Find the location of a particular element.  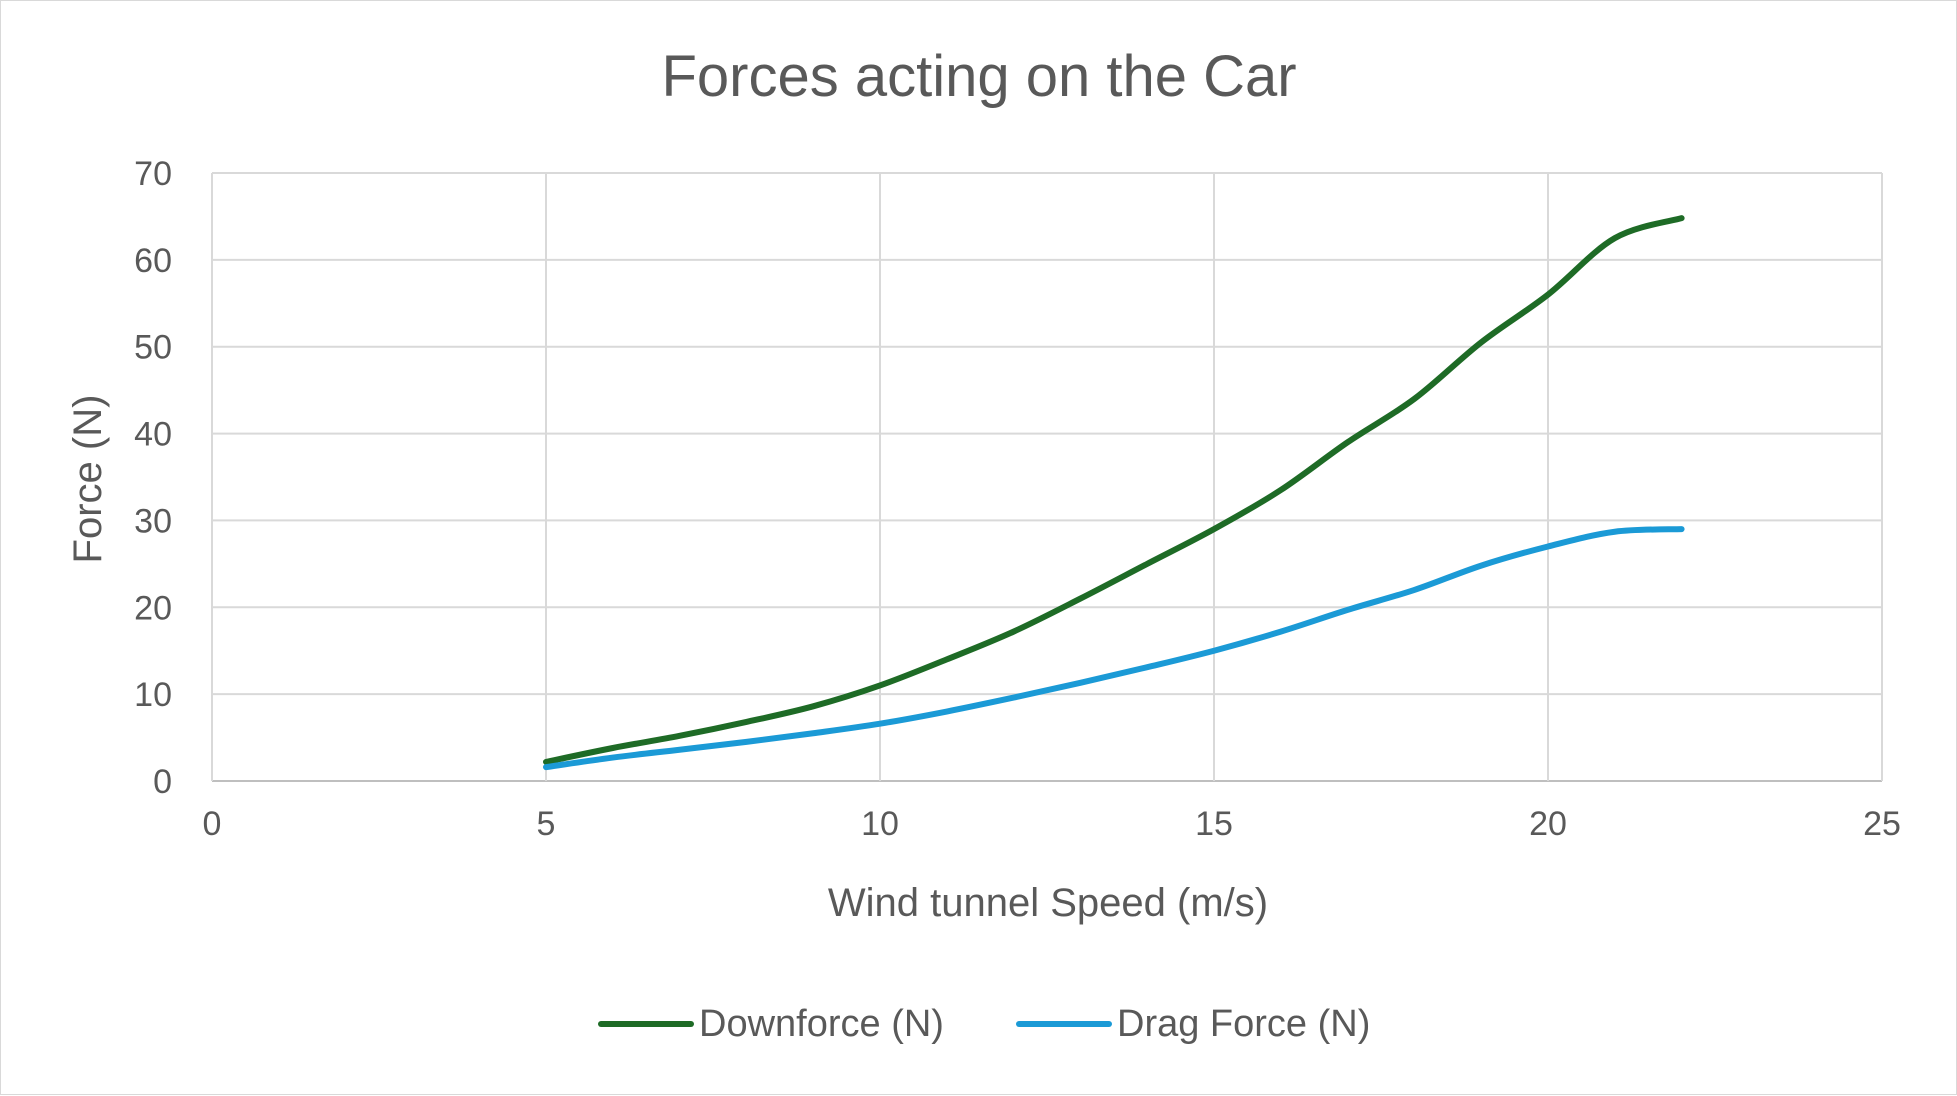

x-tick-label: 15 is located at coordinates (1214, 824).